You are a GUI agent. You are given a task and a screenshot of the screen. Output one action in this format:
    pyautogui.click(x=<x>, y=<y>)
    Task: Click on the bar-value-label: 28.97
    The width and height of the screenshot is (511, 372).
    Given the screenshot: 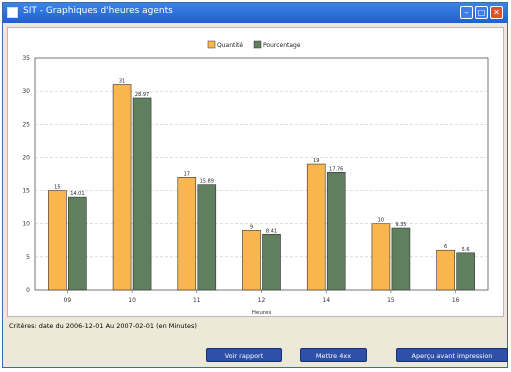 What is the action you would take?
    pyautogui.click(x=142, y=95)
    